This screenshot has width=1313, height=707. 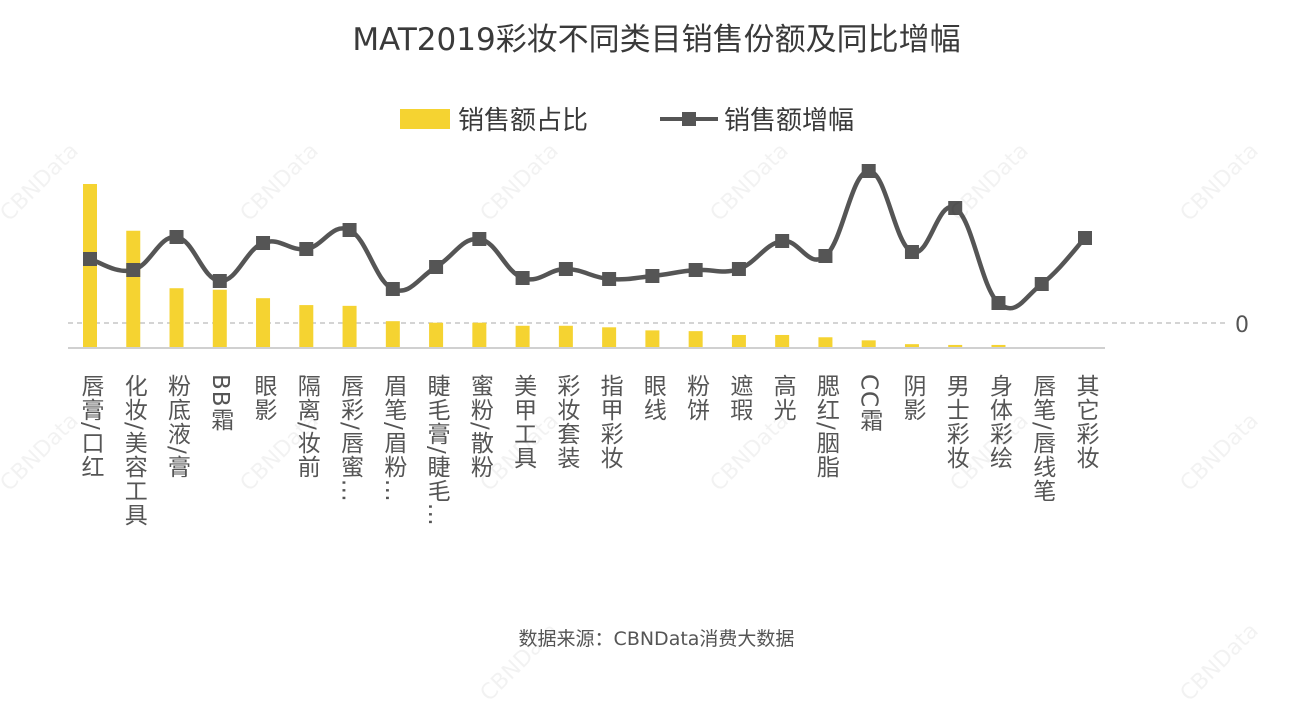 I want to click on legend-item-bar: 销售额占比, so click(x=494, y=118).